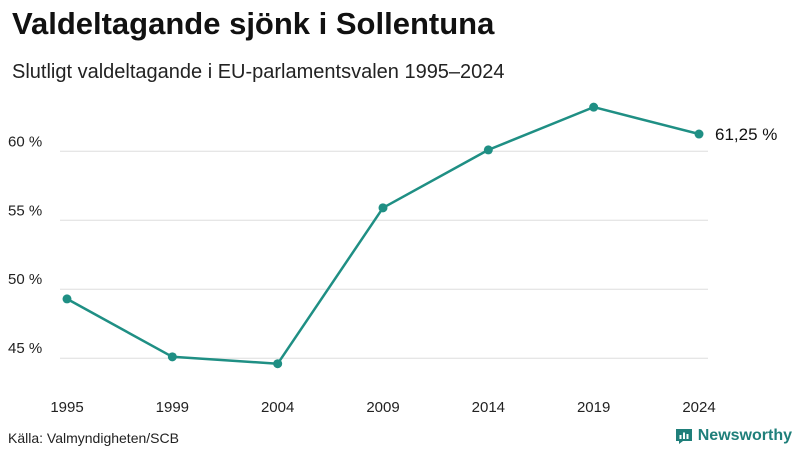  I want to click on newsworthy-logo-icon, so click(683, 436).